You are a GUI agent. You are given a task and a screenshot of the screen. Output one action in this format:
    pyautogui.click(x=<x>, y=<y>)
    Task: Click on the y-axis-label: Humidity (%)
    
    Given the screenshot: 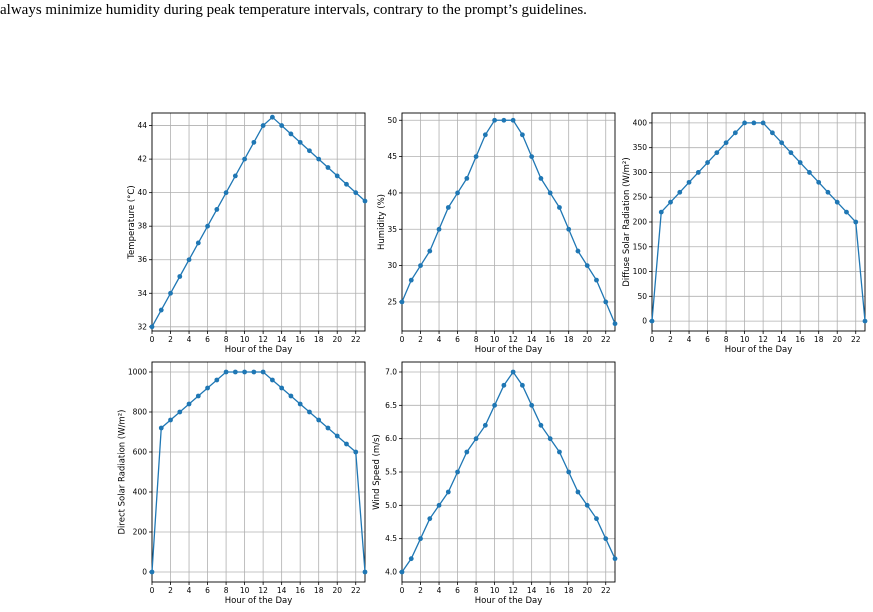 What is the action you would take?
    pyautogui.click(x=382, y=222)
    